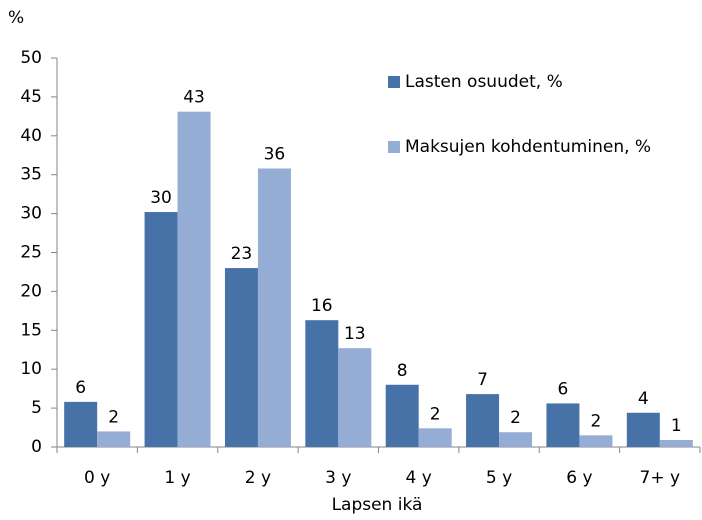 Image resolution: width=702 pixels, height=520 pixels. I want to click on y-tick-label: 45, so click(31, 97).